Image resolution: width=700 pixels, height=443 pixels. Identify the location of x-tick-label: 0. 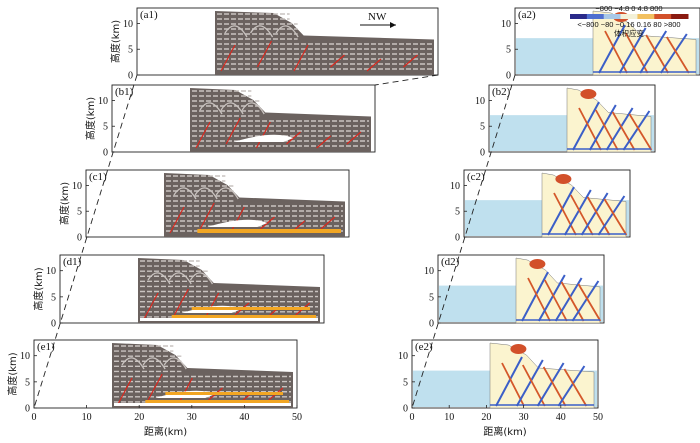
(412, 417).